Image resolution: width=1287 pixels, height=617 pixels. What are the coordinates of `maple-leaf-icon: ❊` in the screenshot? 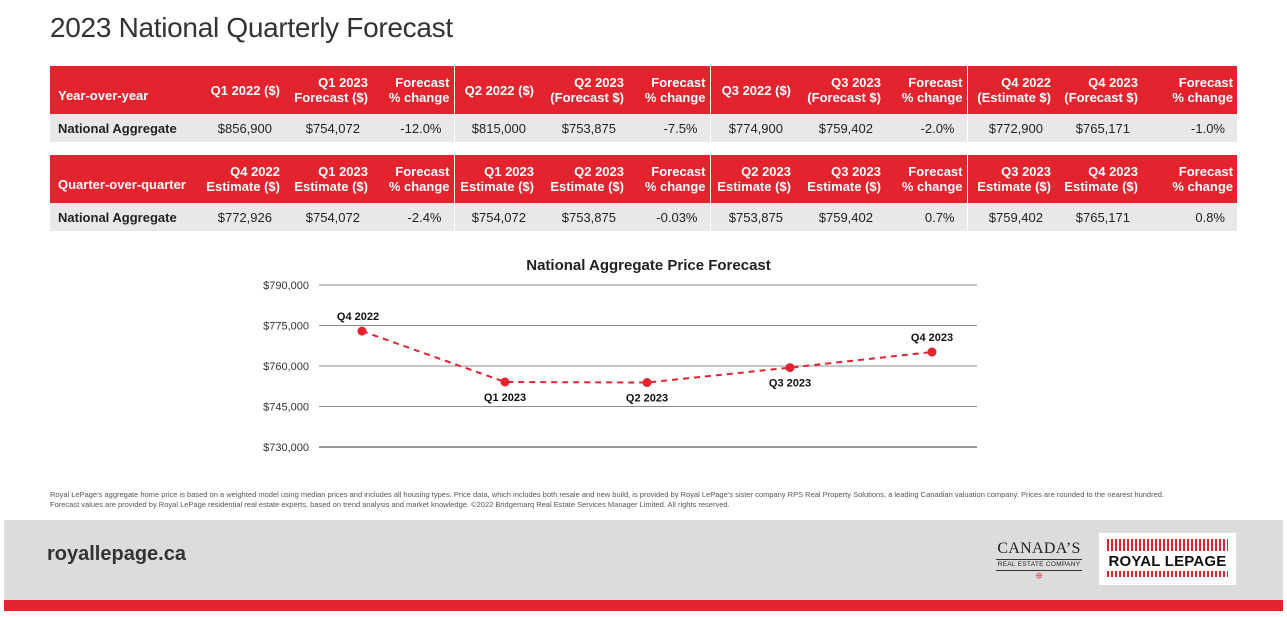 It's located at (1039, 576).